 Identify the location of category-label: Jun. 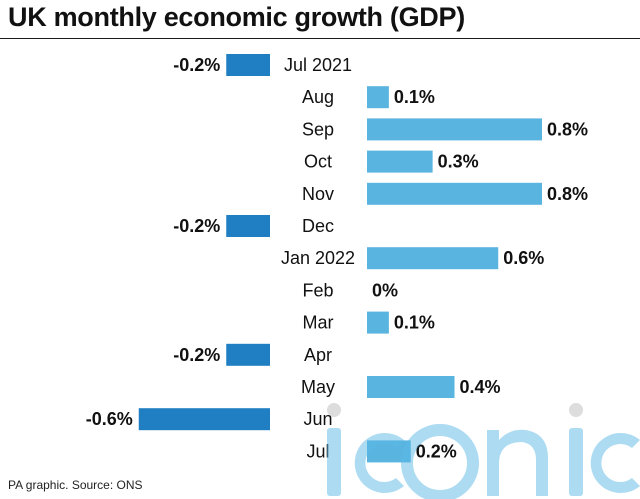
(317, 419).